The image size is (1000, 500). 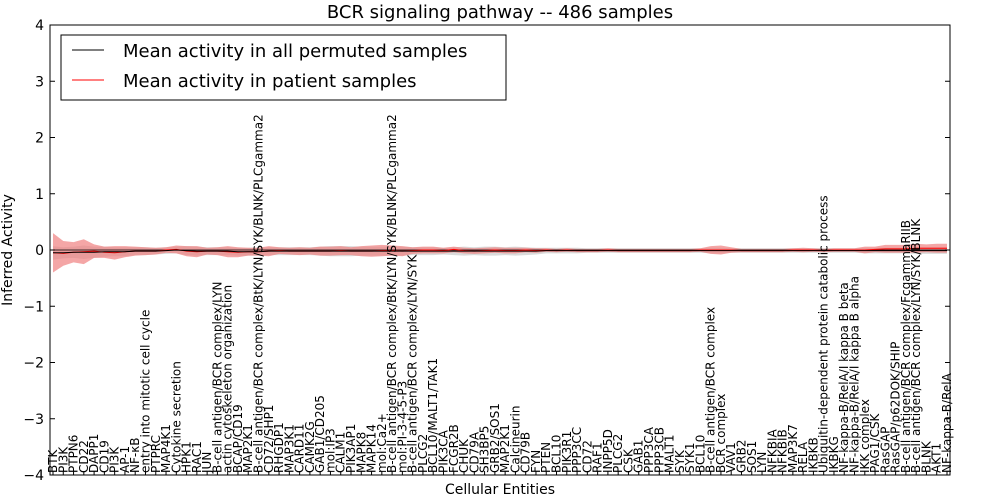 What do you see at coordinates (104, 456) in the screenshot?
I see `x-tick-label: CD19` at bounding box center [104, 456].